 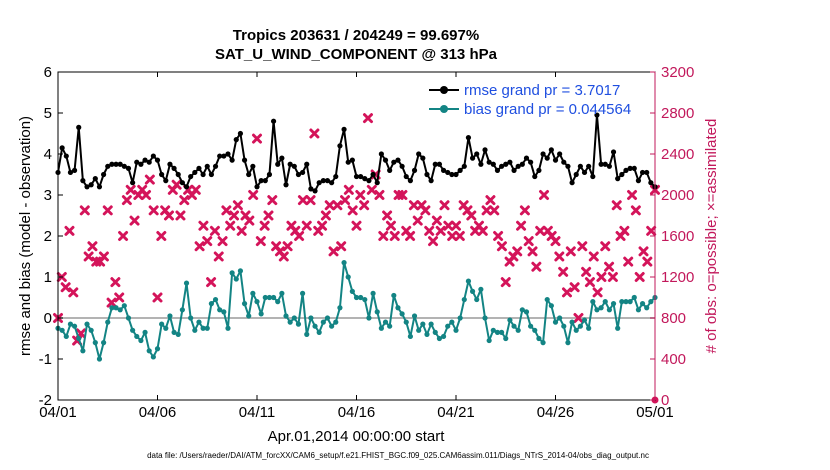 I want to click on right-y-tick-label: 2800, so click(x=677, y=113).